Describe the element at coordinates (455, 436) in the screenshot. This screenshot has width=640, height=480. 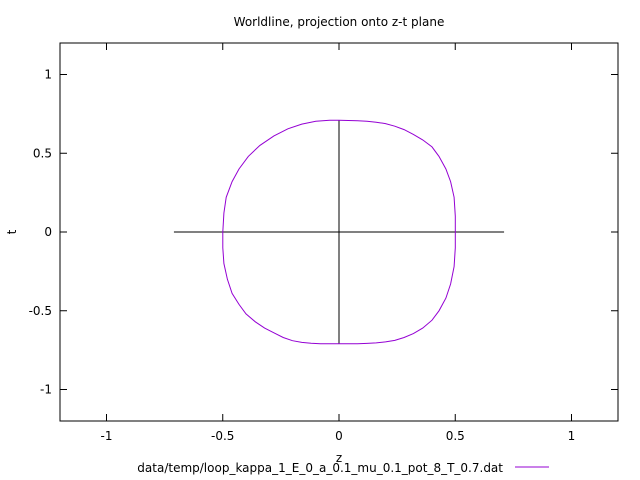
I see `x-tick-label: 0.5` at that location.